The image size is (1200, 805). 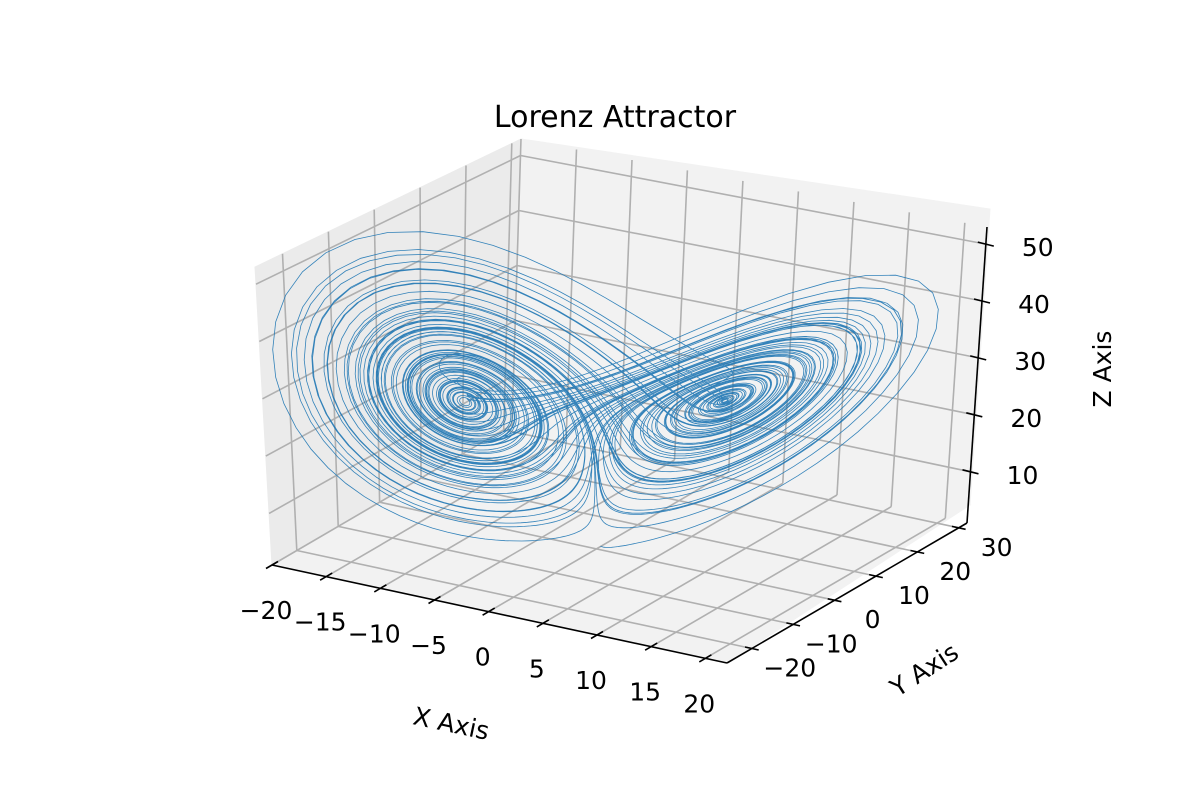 I want to click on x-tick-label: 20, so click(x=699, y=703).